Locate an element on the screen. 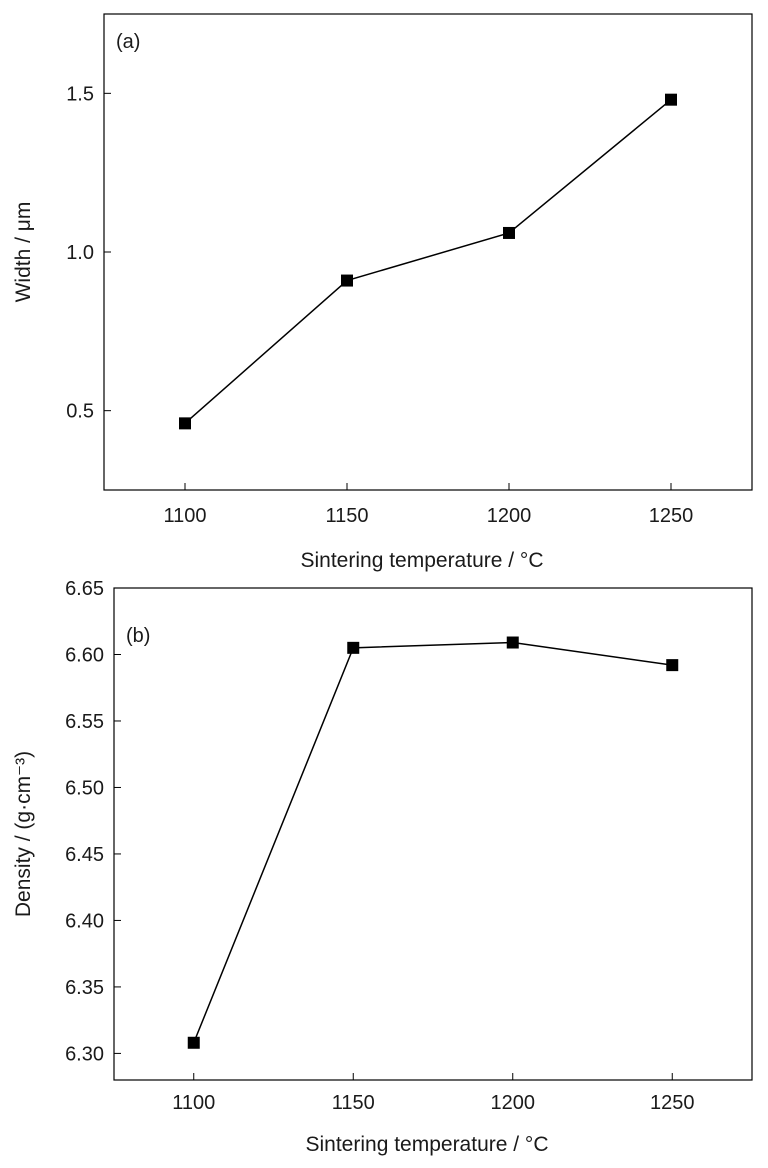 This screenshot has width=768, height=1168. panel-label: (b) is located at coordinates (138, 636).